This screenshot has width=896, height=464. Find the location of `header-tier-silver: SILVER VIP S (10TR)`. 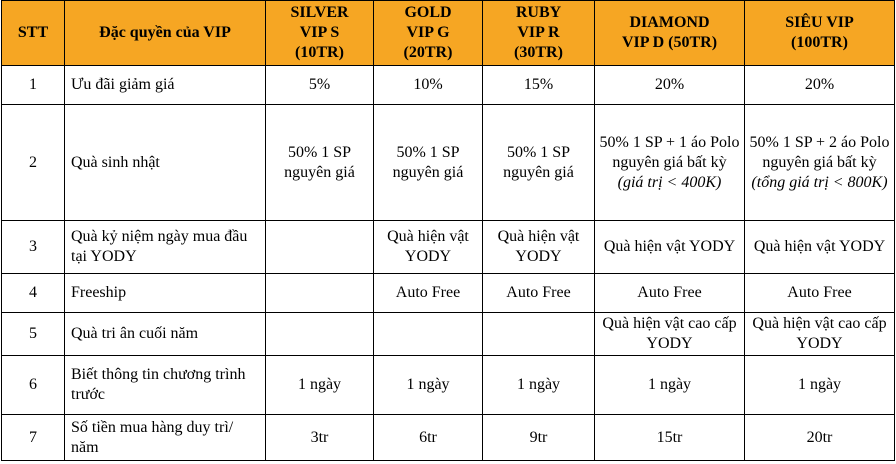

header-tier-silver: SILVER VIP S (10TR) is located at coordinates (319, 33).